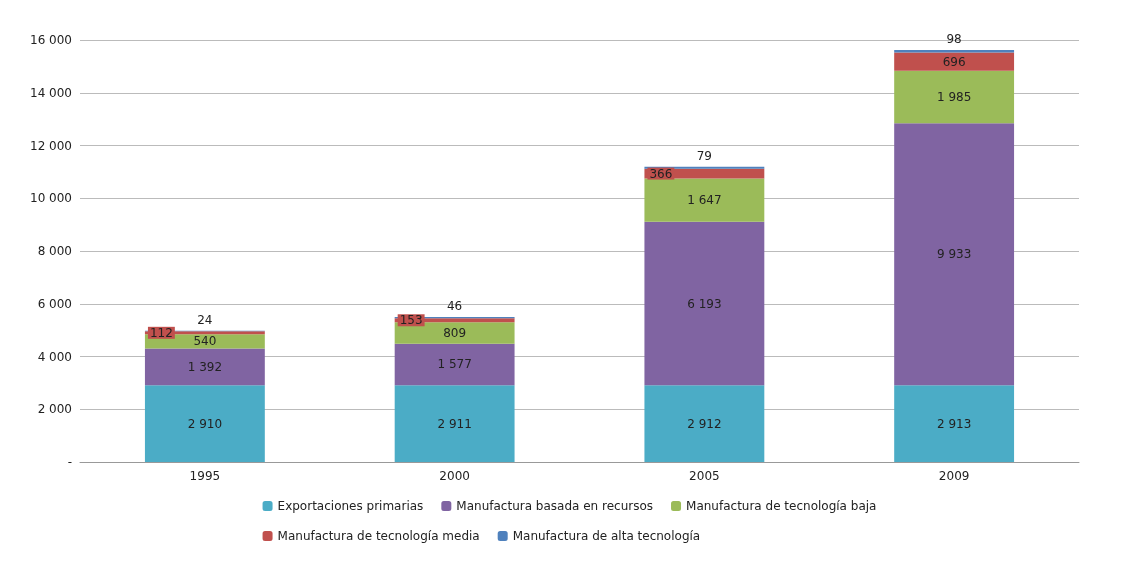  I want to click on x-tick-label: 2000, so click(454, 476).